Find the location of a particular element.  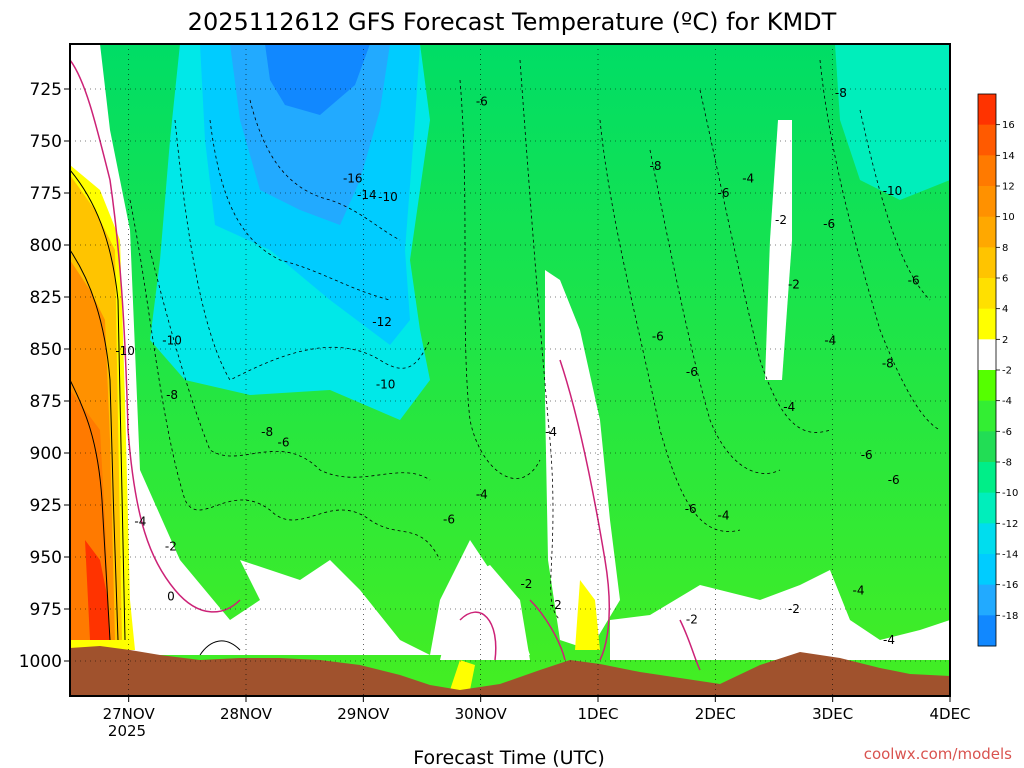

x-tick-label: 4DEC is located at coordinates (949, 714).